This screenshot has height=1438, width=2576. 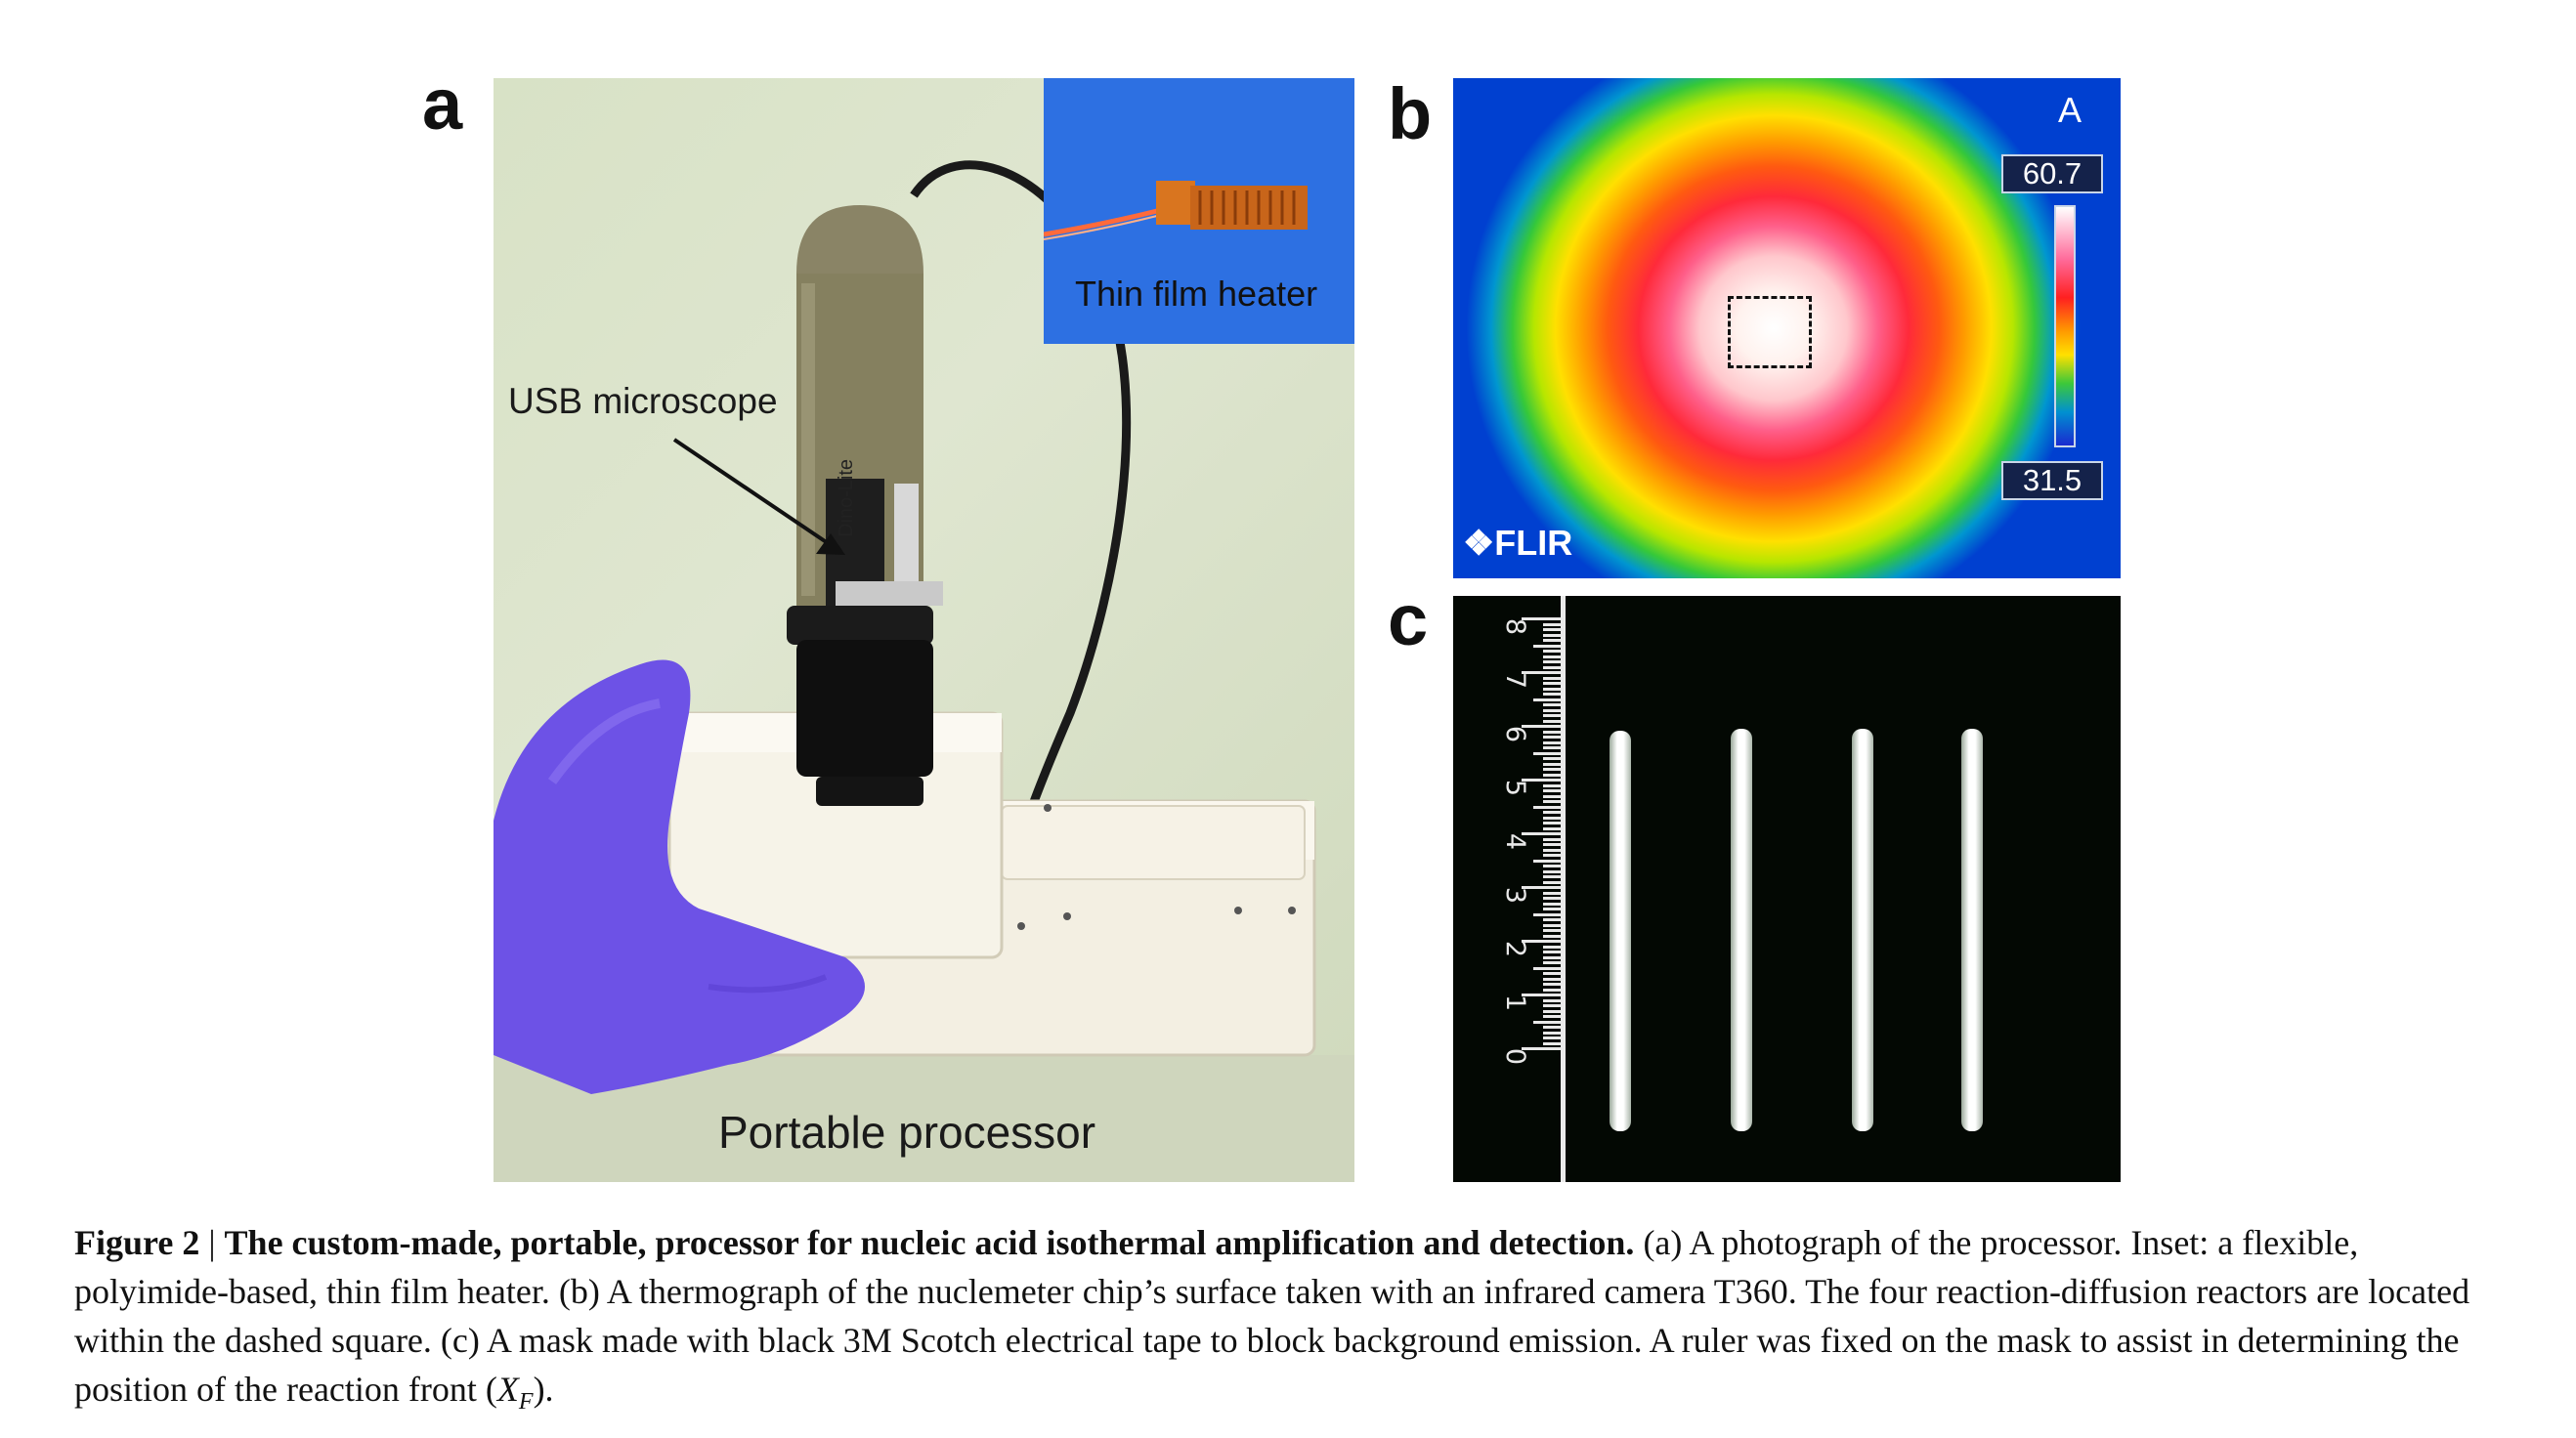 What do you see at coordinates (679, 876) in the screenshot?
I see `purple-glove` at bounding box center [679, 876].